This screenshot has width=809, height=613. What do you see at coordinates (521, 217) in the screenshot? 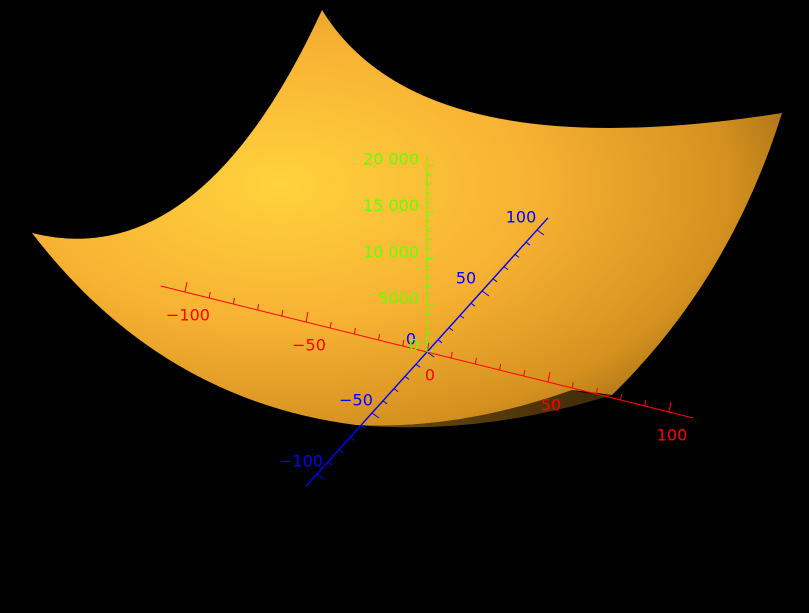
I see `y-tick-label: 100` at bounding box center [521, 217].